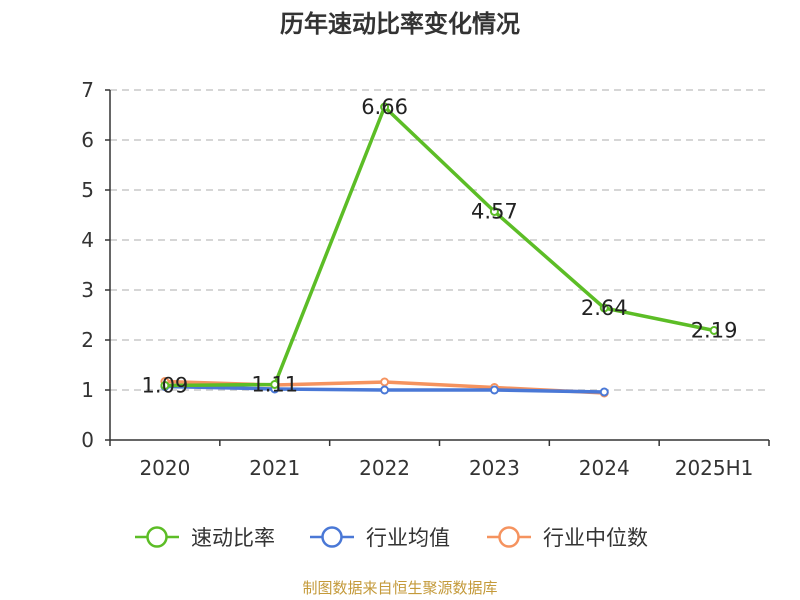  I want to click on y-tick-label-0: 0, so click(87, 440).